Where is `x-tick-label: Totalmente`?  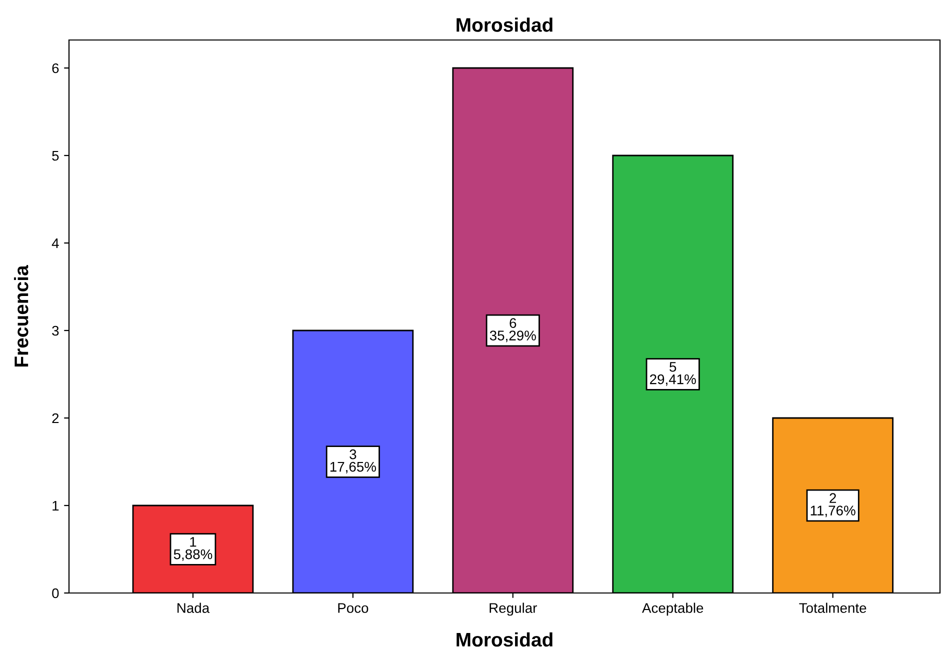
x-tick-label: Totalmente is located at coordinates (832, 607).